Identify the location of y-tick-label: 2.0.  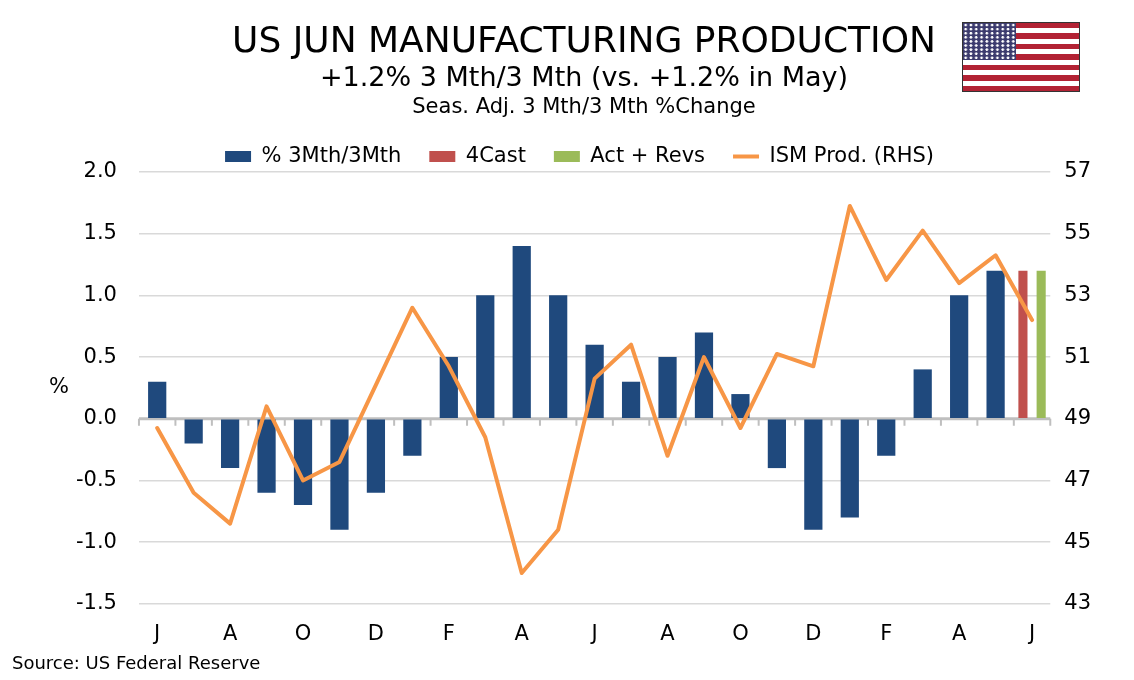
(100, 170).